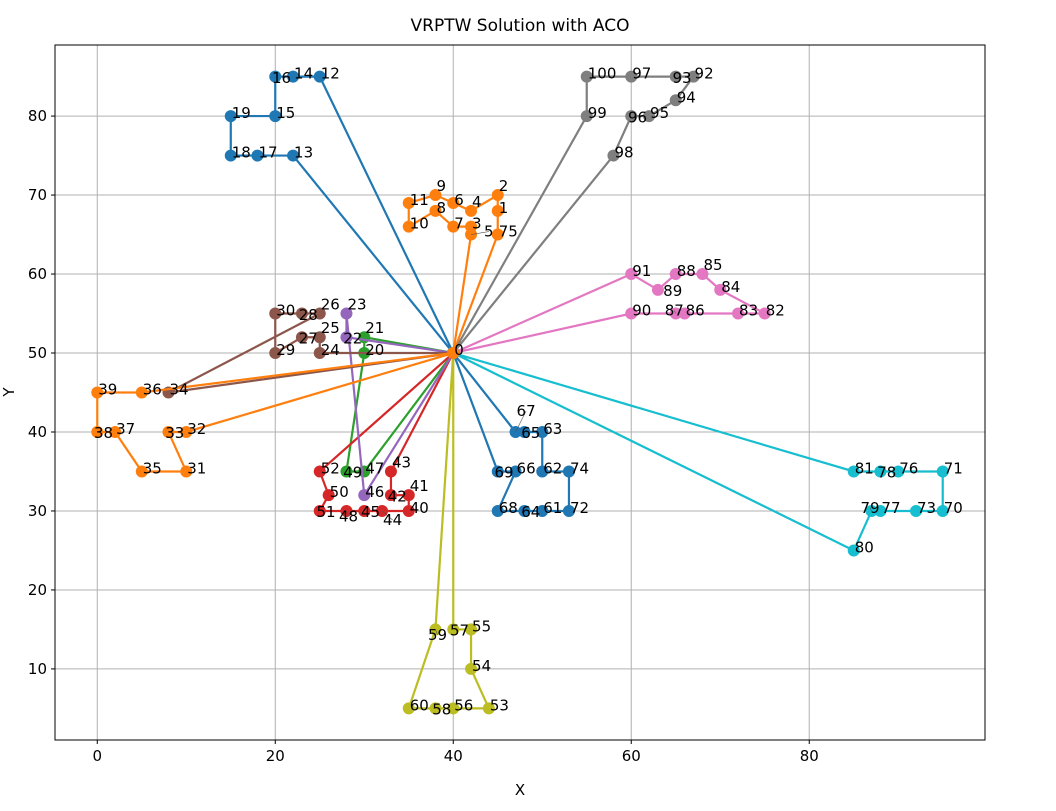 The height and width of the screenshot is (811, 1056). Describe the element at coordinates (890, 508) in the screenshot. I see `node-label: 77` at that location.